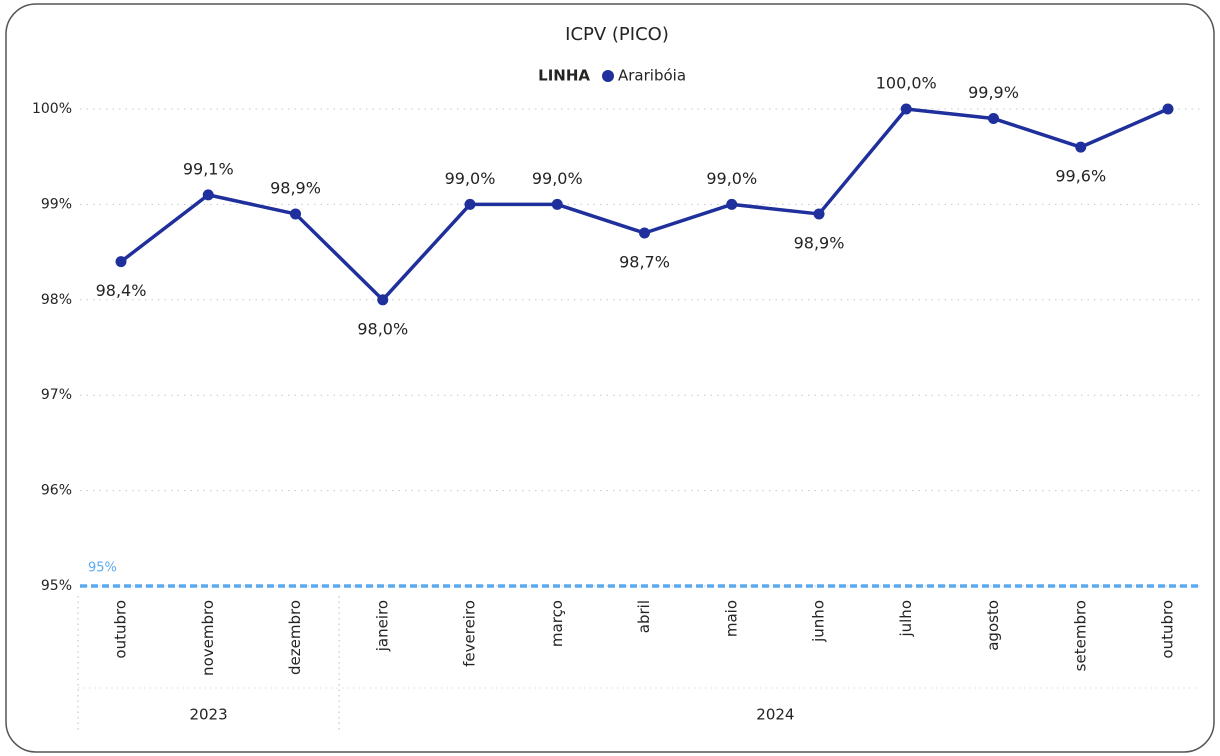 The height and width of the screenshot is (756, 1220). What do you see at coordinates (208, 715) in the screenshot?
I see `group-label: 2023` at bounding box center [208, 715].